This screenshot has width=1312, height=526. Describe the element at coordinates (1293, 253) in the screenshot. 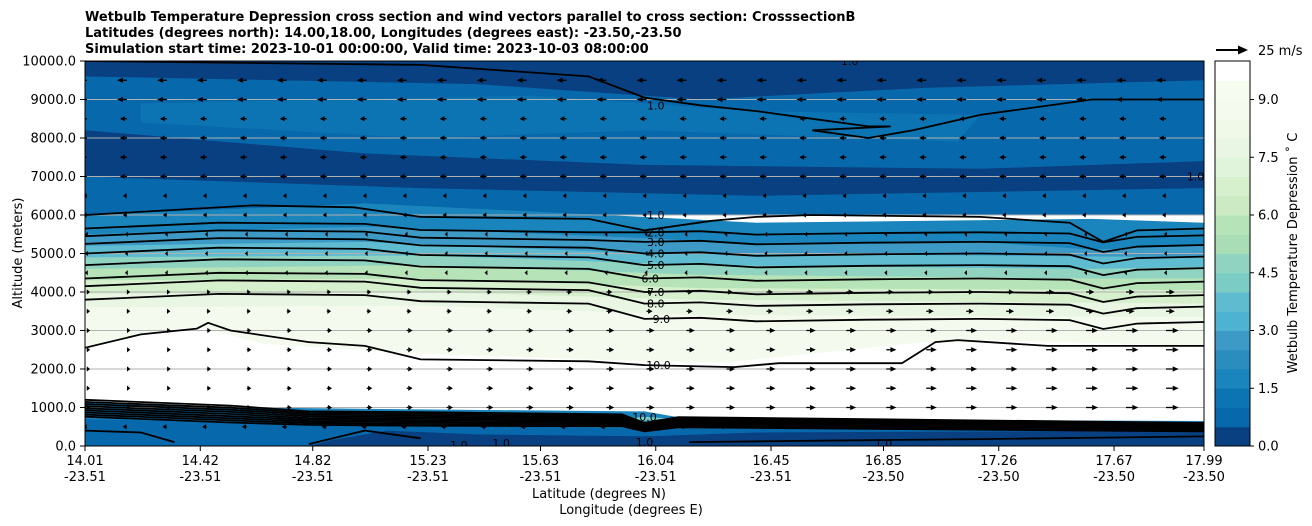

I see `colorbar-label: Wetbulb Temperature Depression ˚ C` at that location.